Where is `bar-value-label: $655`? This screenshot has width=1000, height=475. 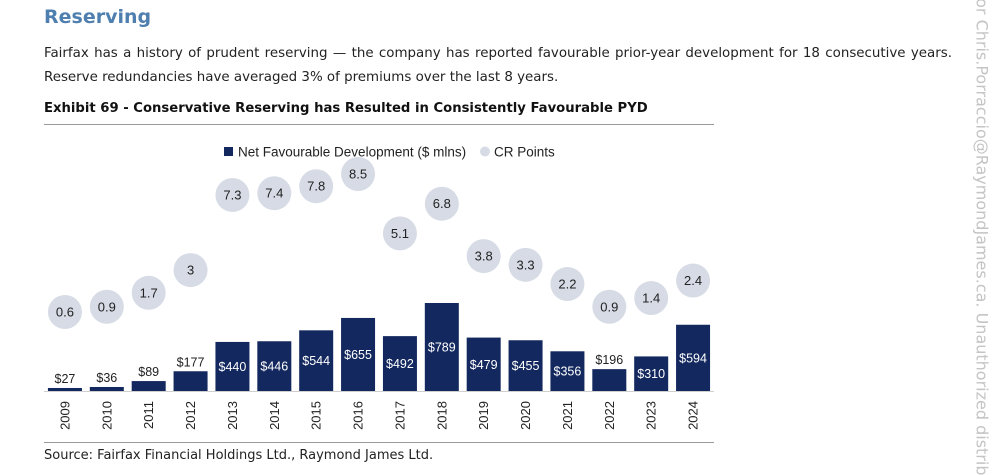
bar-value-label: $655 is located at coordinates (358, 355).